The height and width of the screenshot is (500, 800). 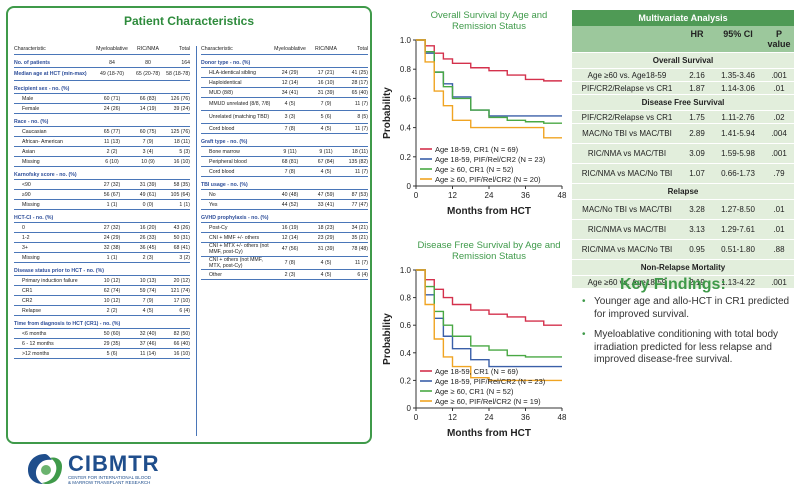 What do you see at coordinates (683, 39) in the screenshot?
I see `table-header: HR 95% CI P value` at bounding box center [683, 39].